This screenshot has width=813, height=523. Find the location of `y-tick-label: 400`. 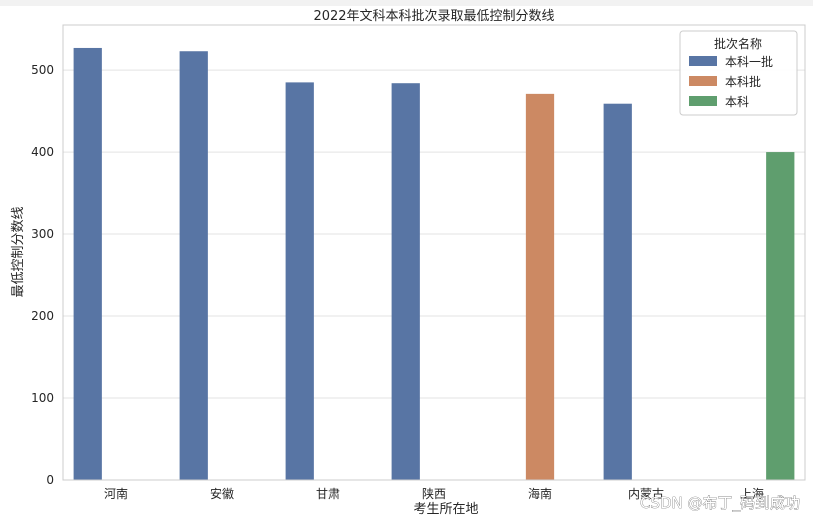

y-tick-label: 400 is located at coordinates (42, 152).